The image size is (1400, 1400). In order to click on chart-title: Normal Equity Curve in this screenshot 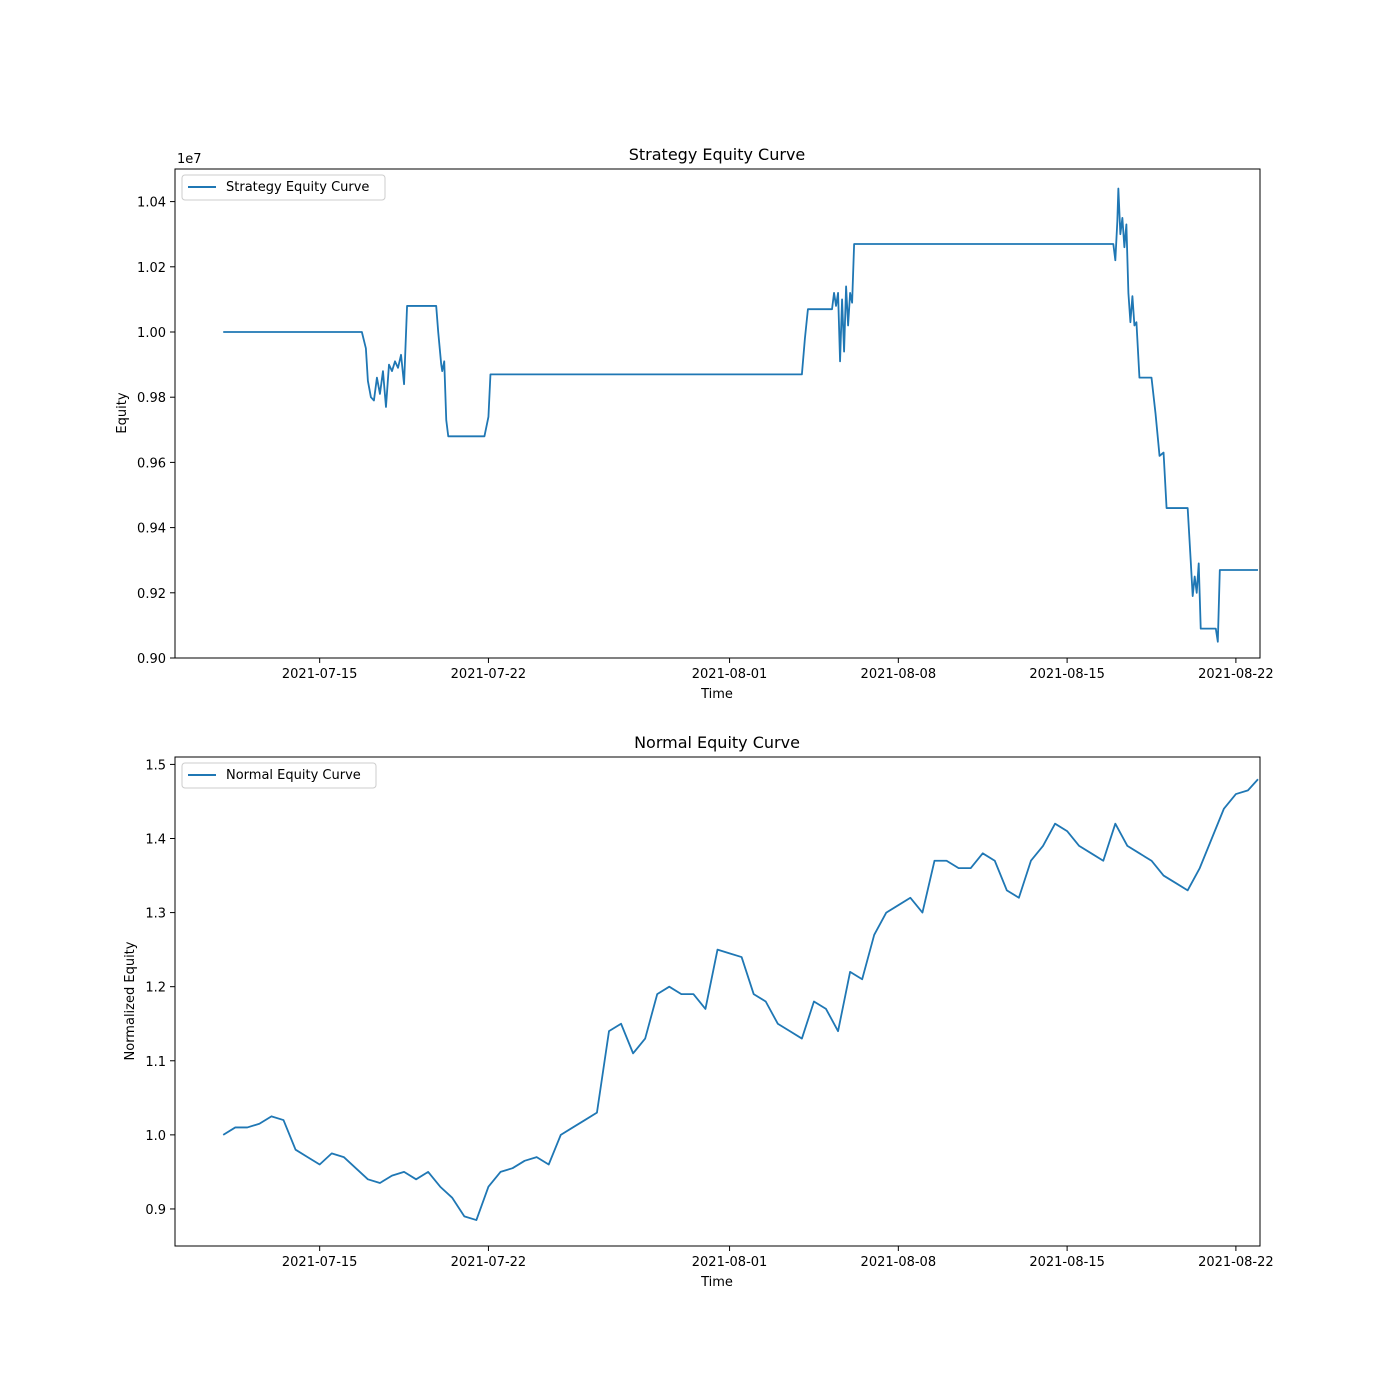, I will do `click(717, 742)`.